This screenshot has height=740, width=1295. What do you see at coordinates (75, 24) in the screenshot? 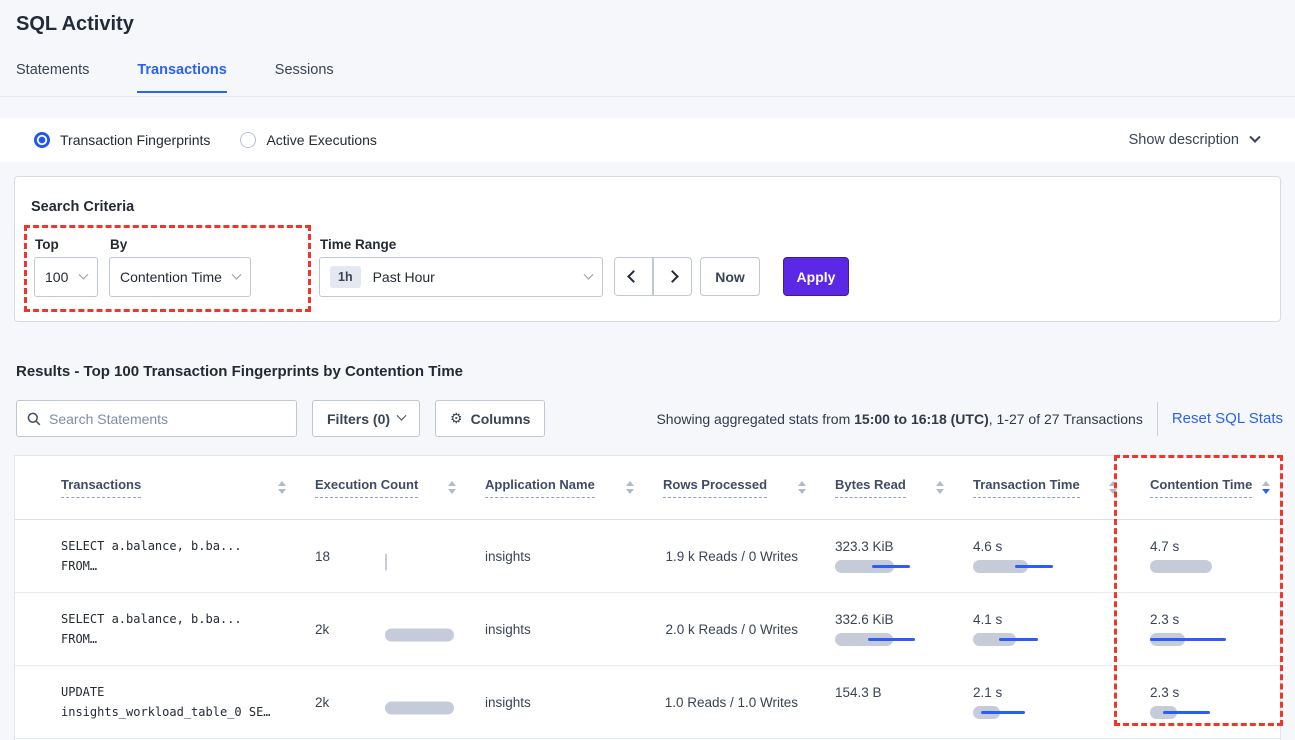
I see `page-title: SQL Activity` at bounding box center [75, 24].